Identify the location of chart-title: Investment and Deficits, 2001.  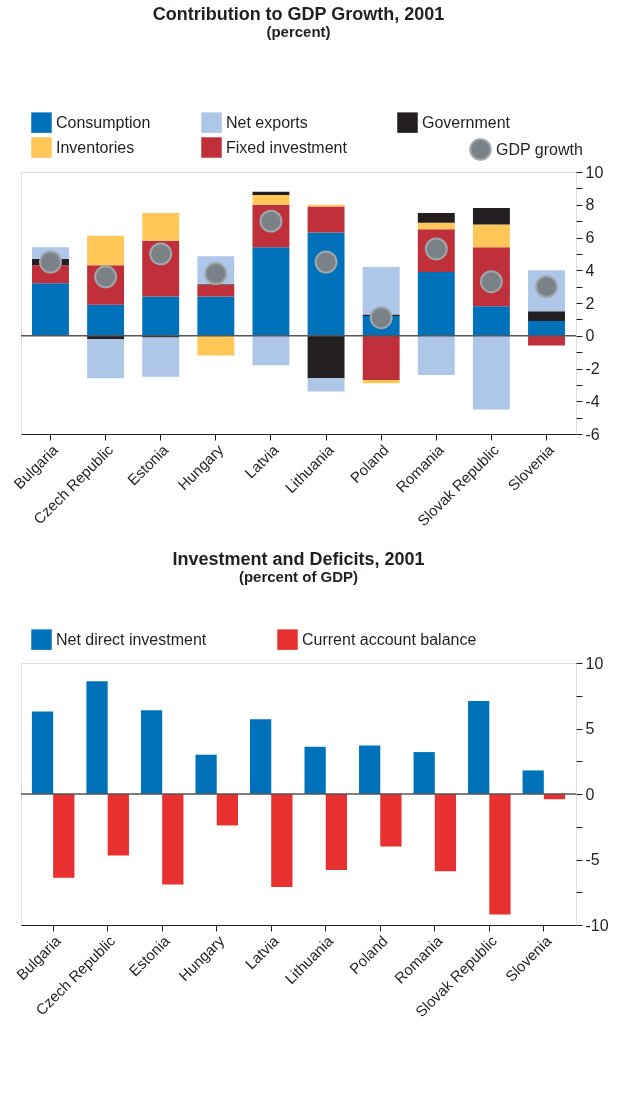
(298, 559).